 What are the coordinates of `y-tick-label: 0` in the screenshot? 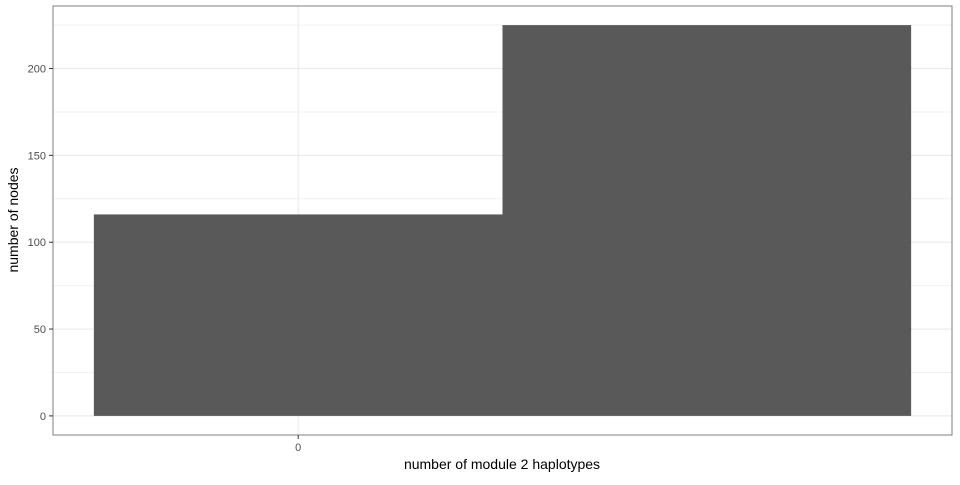 It's located at (43, 417).